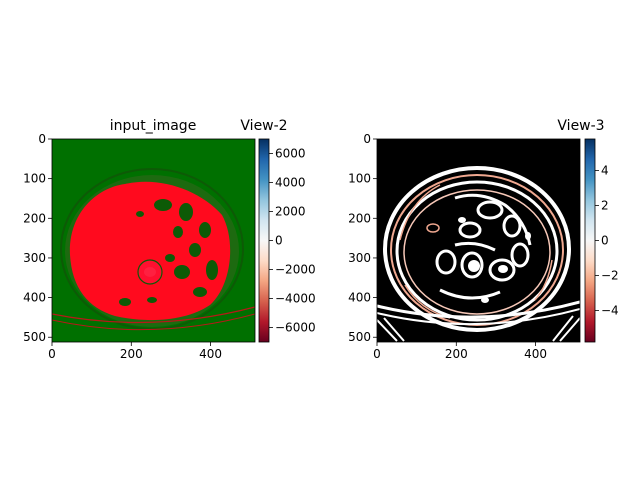 Image resolution: width=640 pixels, height=480 pixels. What do you see at coordinates (610, 311) in the screenshot?
I see `edge-map-colorbar-tick-label: −4` at bounding box center [610, 311].